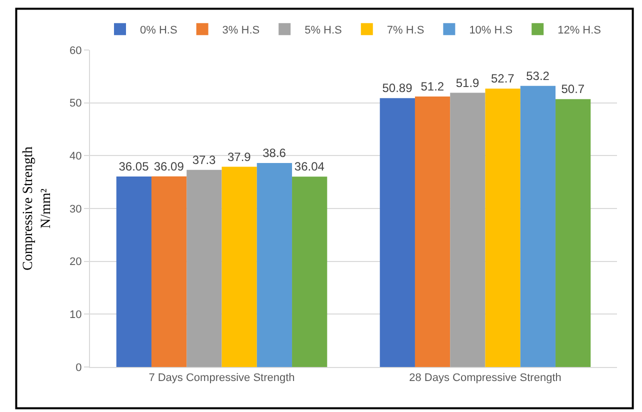  Describe the element at coordinates (397, 88) in the screenshot. I see `data-label: 50.89` at that location.